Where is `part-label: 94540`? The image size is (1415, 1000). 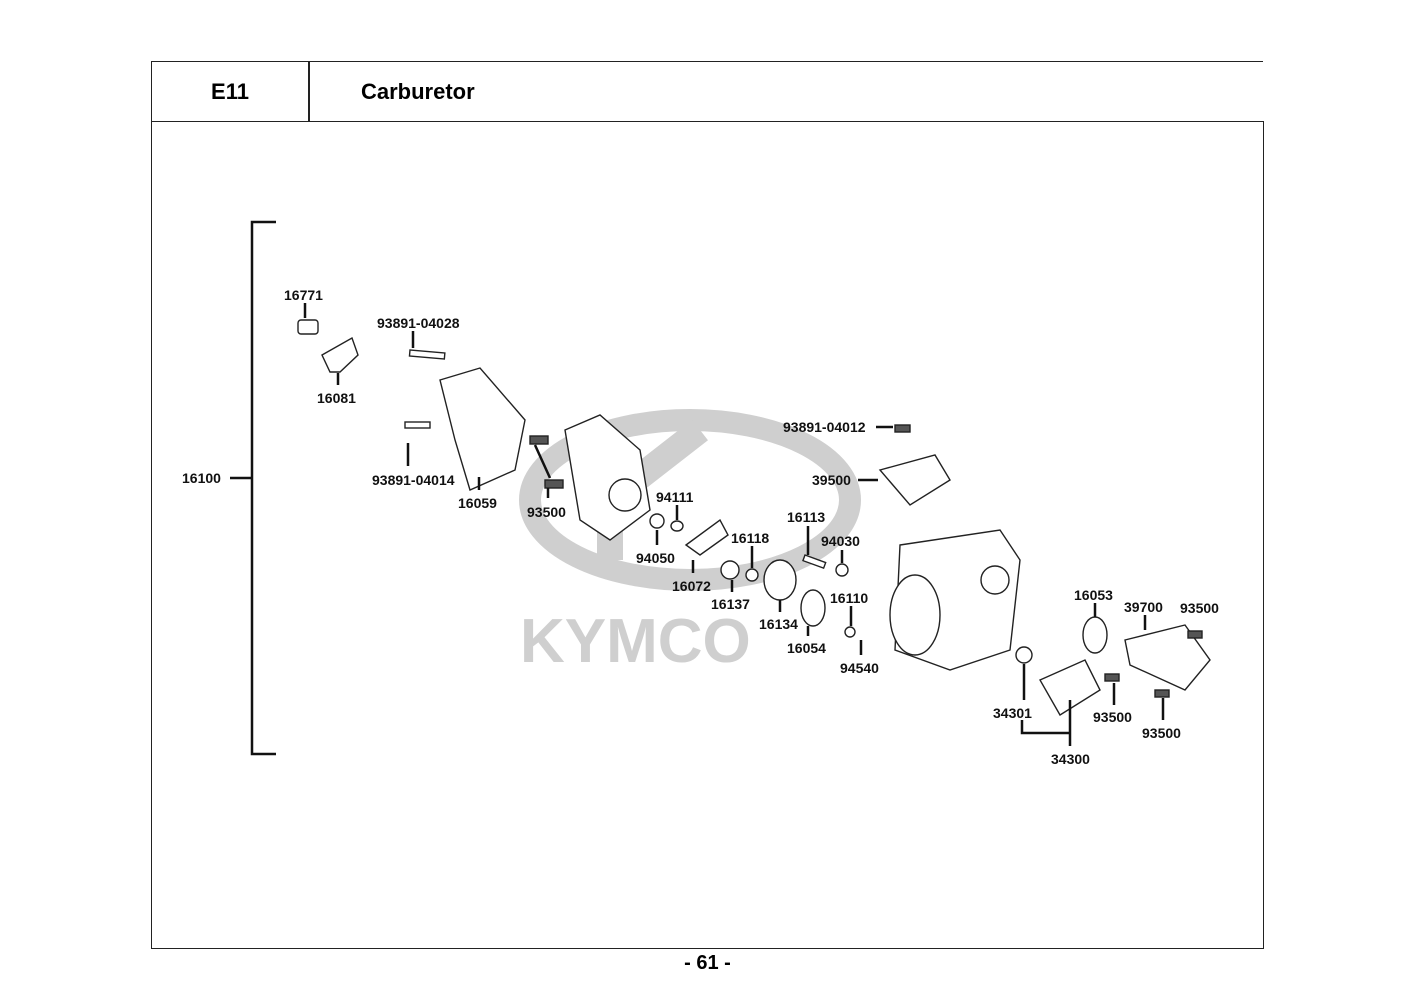 part-label: 94540 is located at coordinates (859, 668).